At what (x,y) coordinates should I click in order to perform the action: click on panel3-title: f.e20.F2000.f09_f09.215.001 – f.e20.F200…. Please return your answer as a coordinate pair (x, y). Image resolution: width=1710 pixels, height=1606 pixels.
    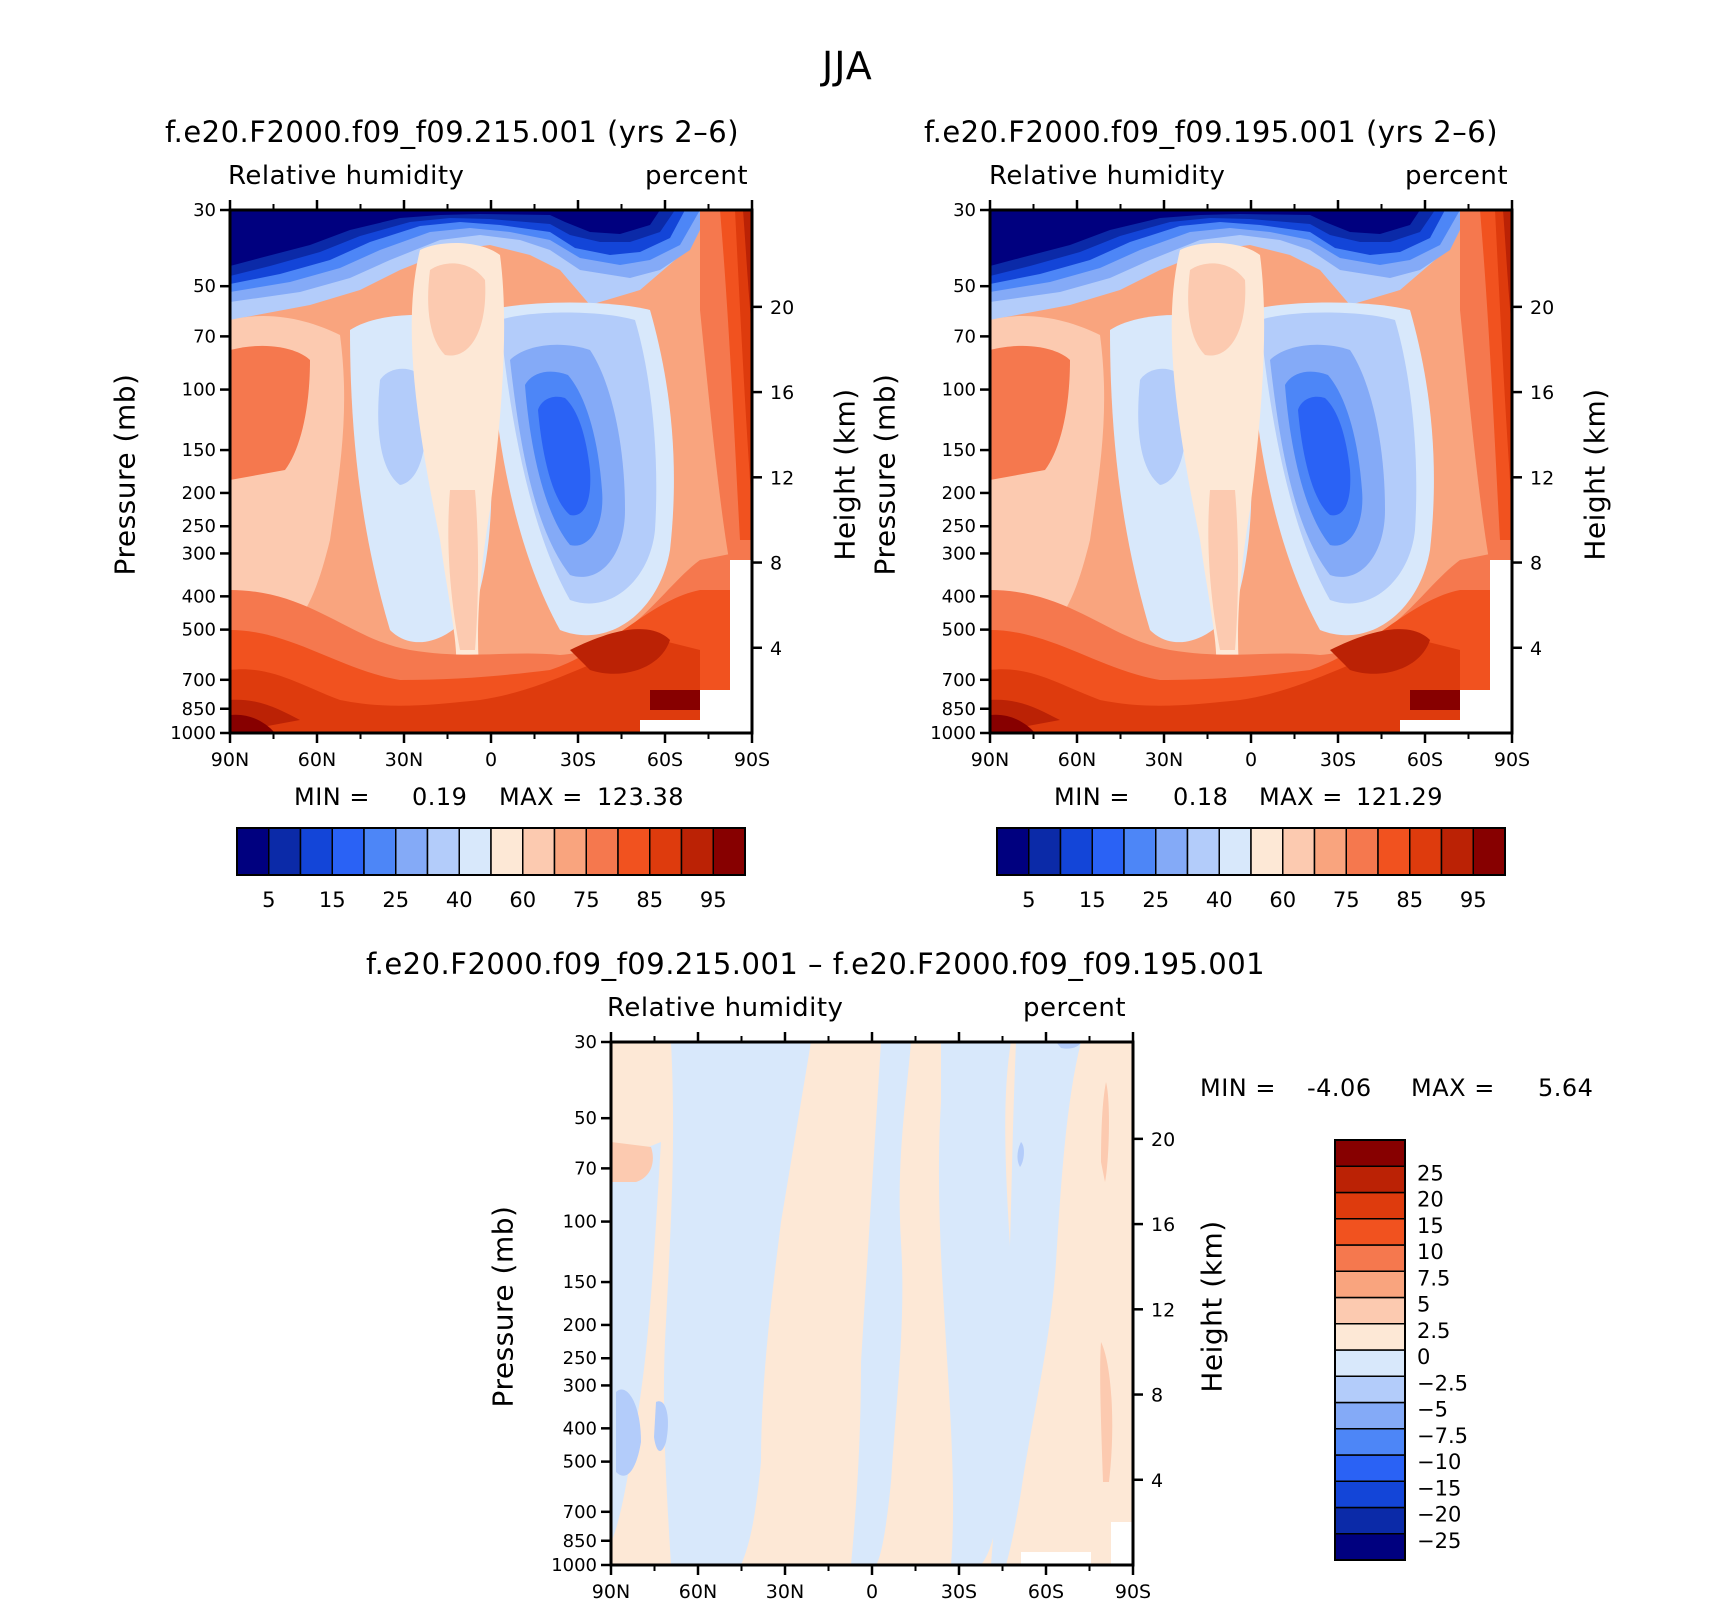
    Looking at the image, I should click on (816, 964).